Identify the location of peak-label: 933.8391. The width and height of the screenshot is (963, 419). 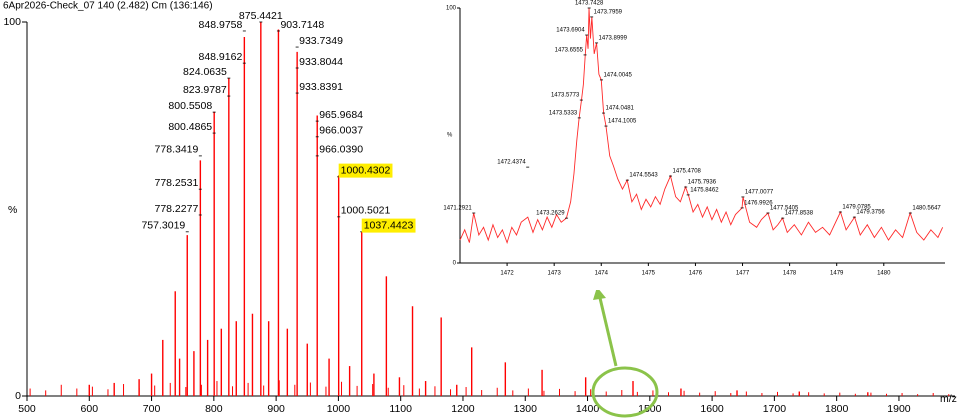
(321, 87).